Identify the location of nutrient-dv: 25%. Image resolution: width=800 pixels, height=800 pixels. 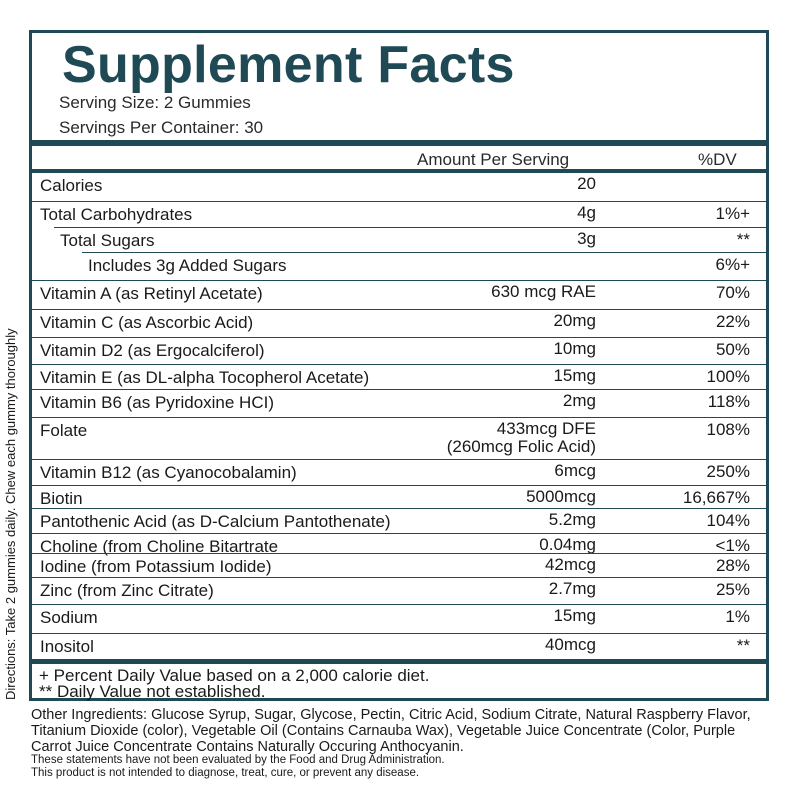
(732, 589).